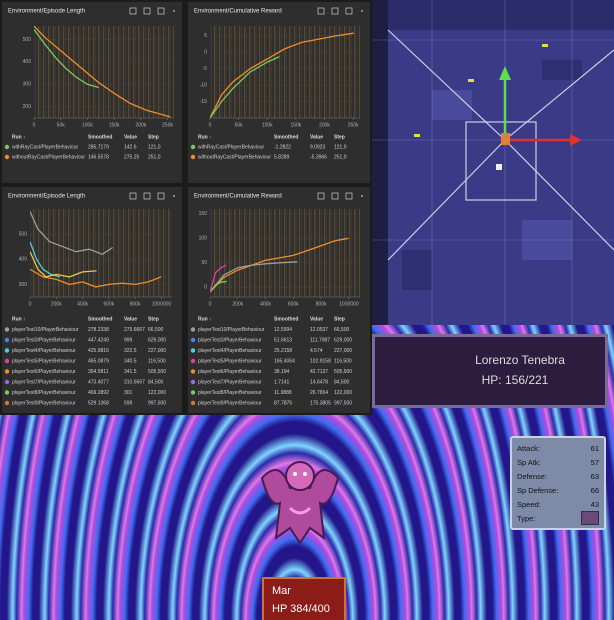  What do you see at coordinates (130, 372) in the screenshot?
I see `table-cell: 341.5` at bounding box center [130, 372].